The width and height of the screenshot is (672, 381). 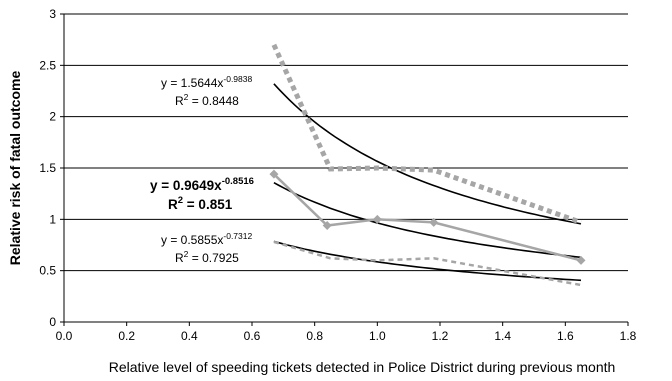 What do you see at coordinates (52, 219) in the screenshot?
I see `y-tick-label: 1` at bounding box center [52, 219].